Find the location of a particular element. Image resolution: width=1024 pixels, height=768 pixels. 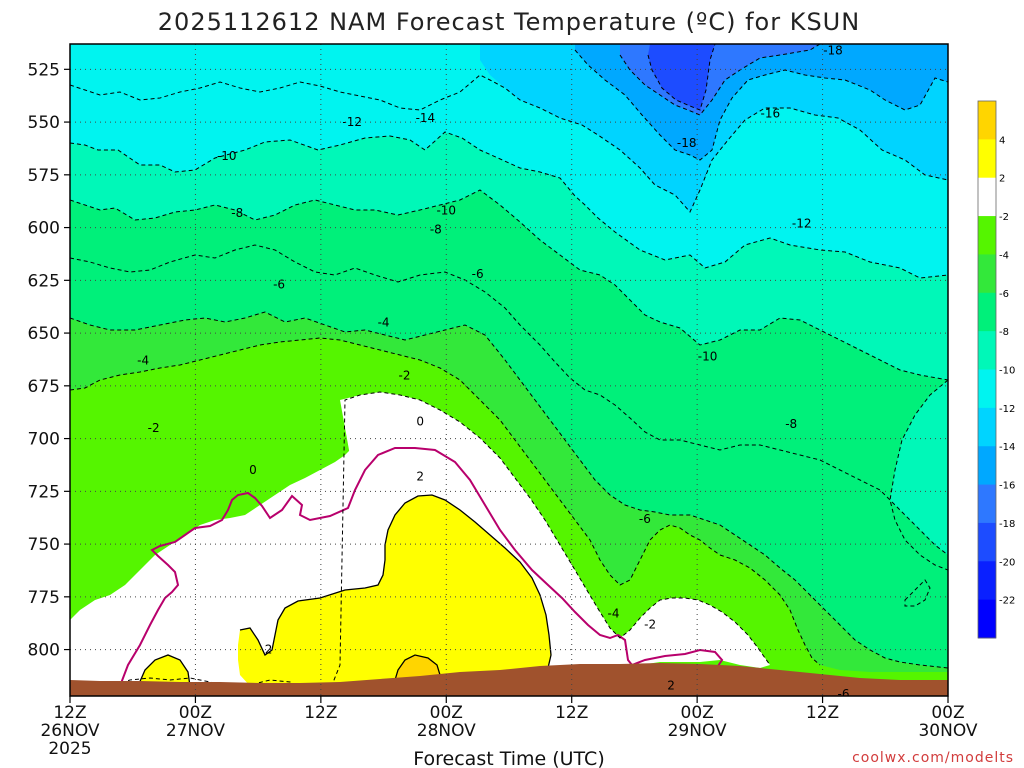

y-tick-label: 600 is located at coordinates (44, 229).